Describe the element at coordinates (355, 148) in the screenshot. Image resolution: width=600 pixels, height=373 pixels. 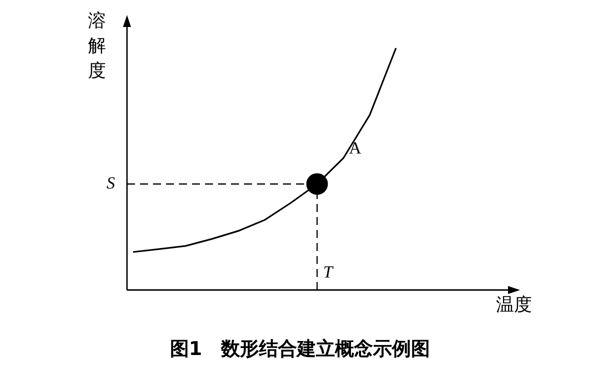
I see `annotation: A` at that location.